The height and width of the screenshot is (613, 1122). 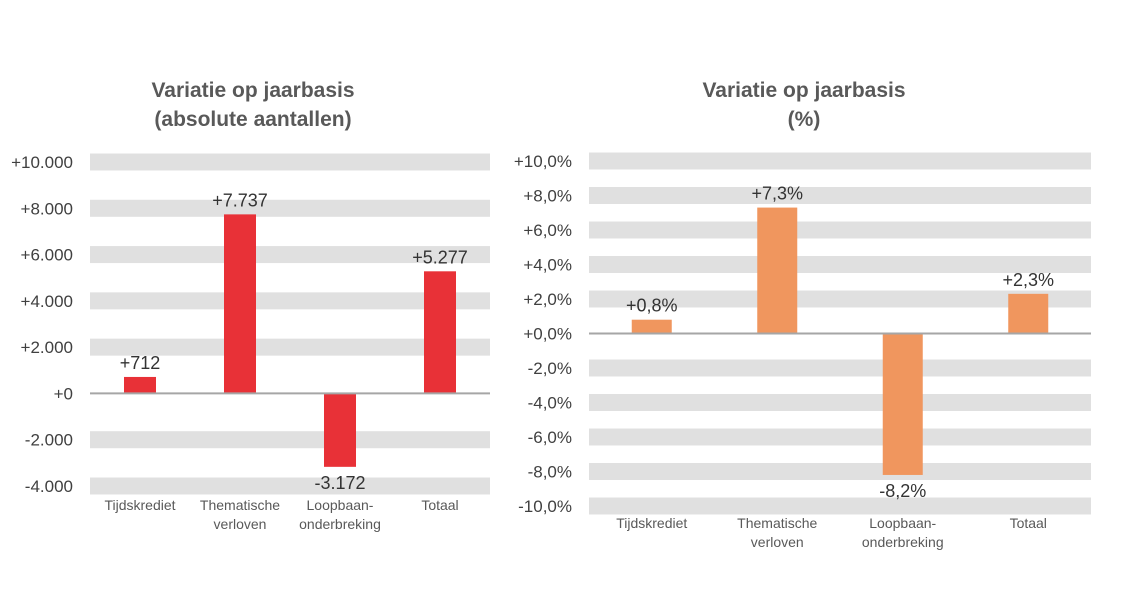 I want to click on chart-title: (%), so click(x=804, y=119).